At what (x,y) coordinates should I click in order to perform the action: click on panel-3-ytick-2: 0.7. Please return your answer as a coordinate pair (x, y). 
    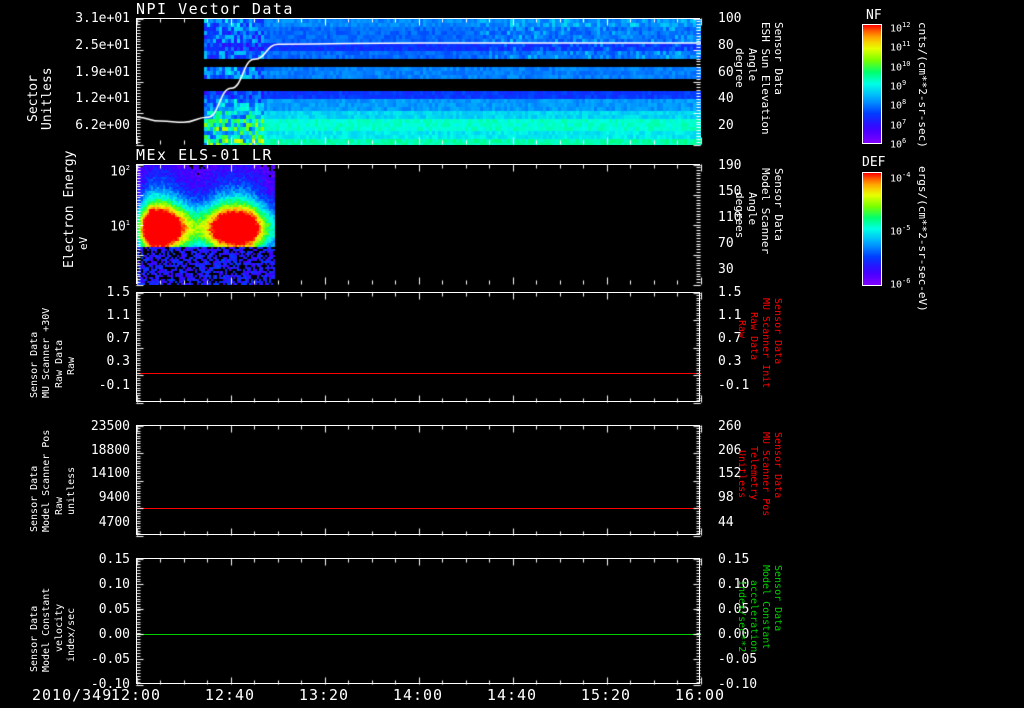
    Looking at the image, I should click on (118, 338).